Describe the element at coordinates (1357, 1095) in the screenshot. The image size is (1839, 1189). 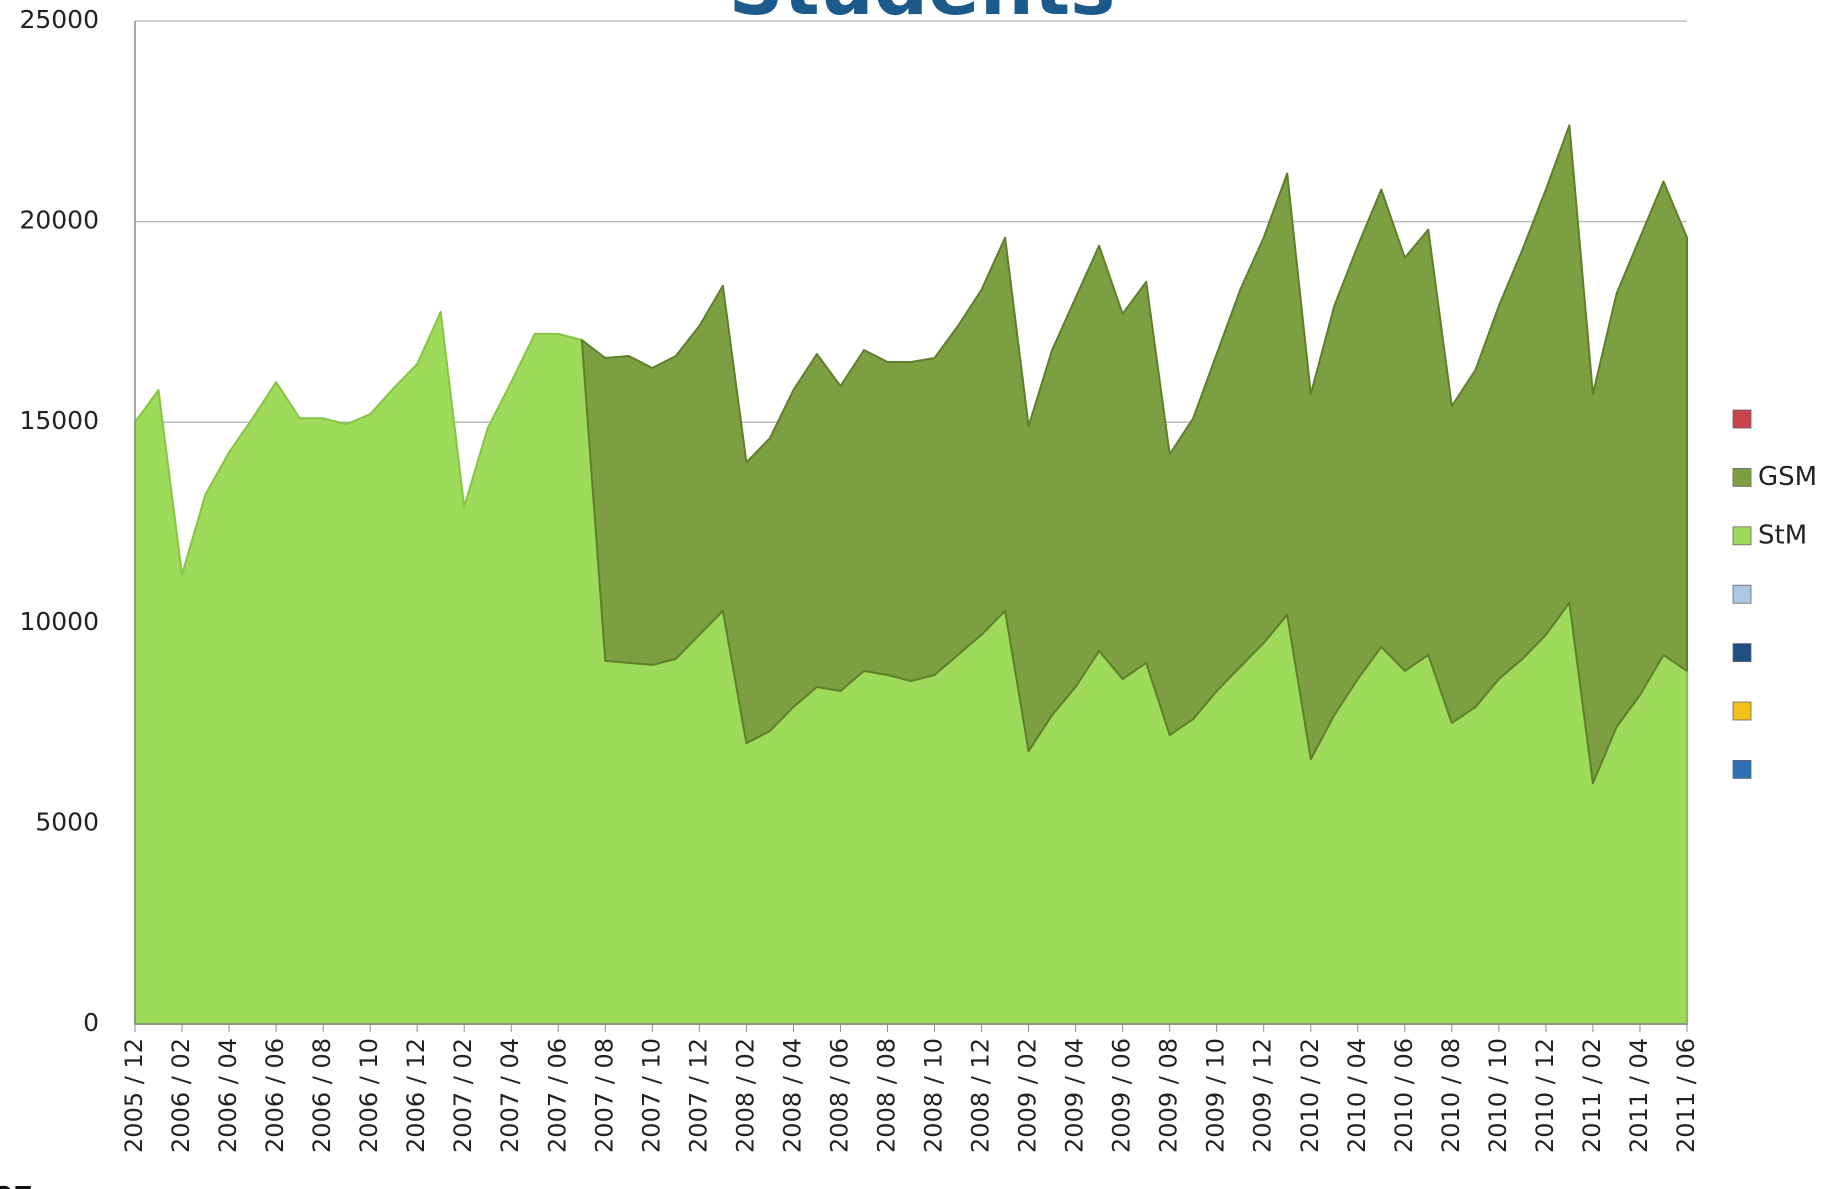
I see `x-tick-label: 2010 / 04` at that location.